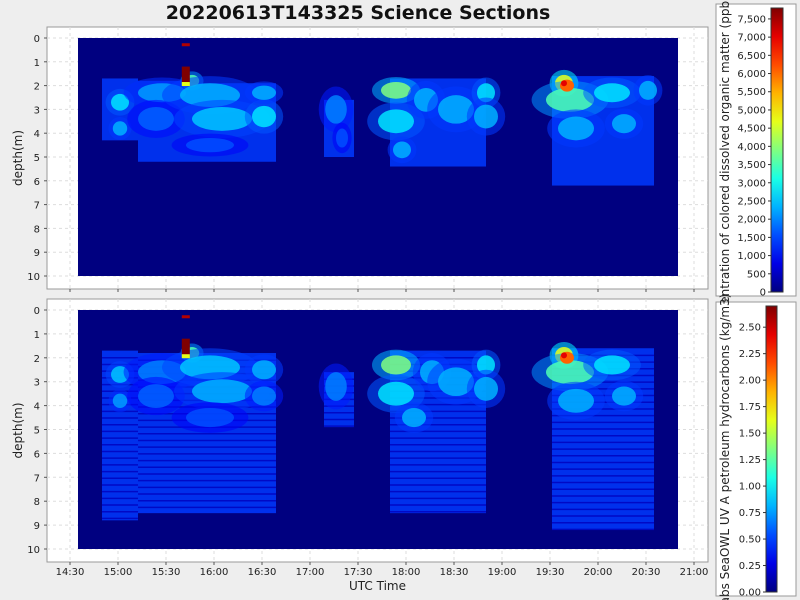 This screenshot has height=600, width=800. I want to click on colorbar-tick-label: 500, so click(756, 274).